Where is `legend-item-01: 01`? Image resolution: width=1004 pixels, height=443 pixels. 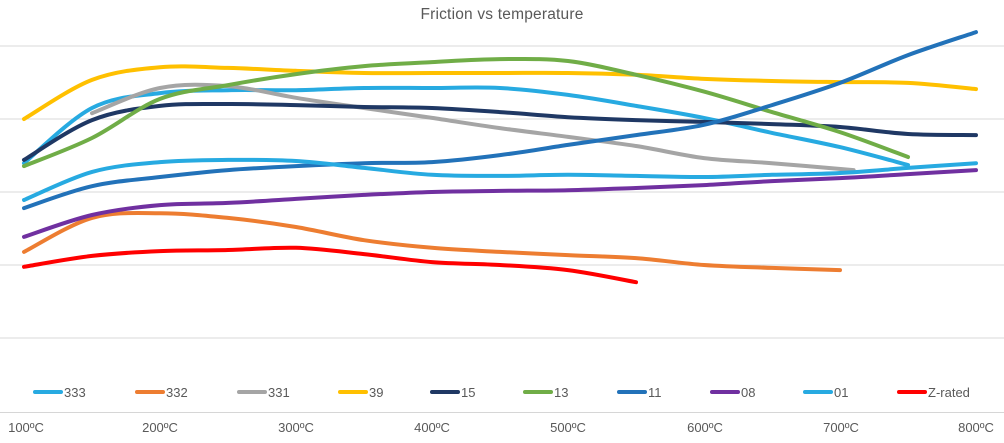
legend-item-01: 01 is located at coordinates (825, 392).